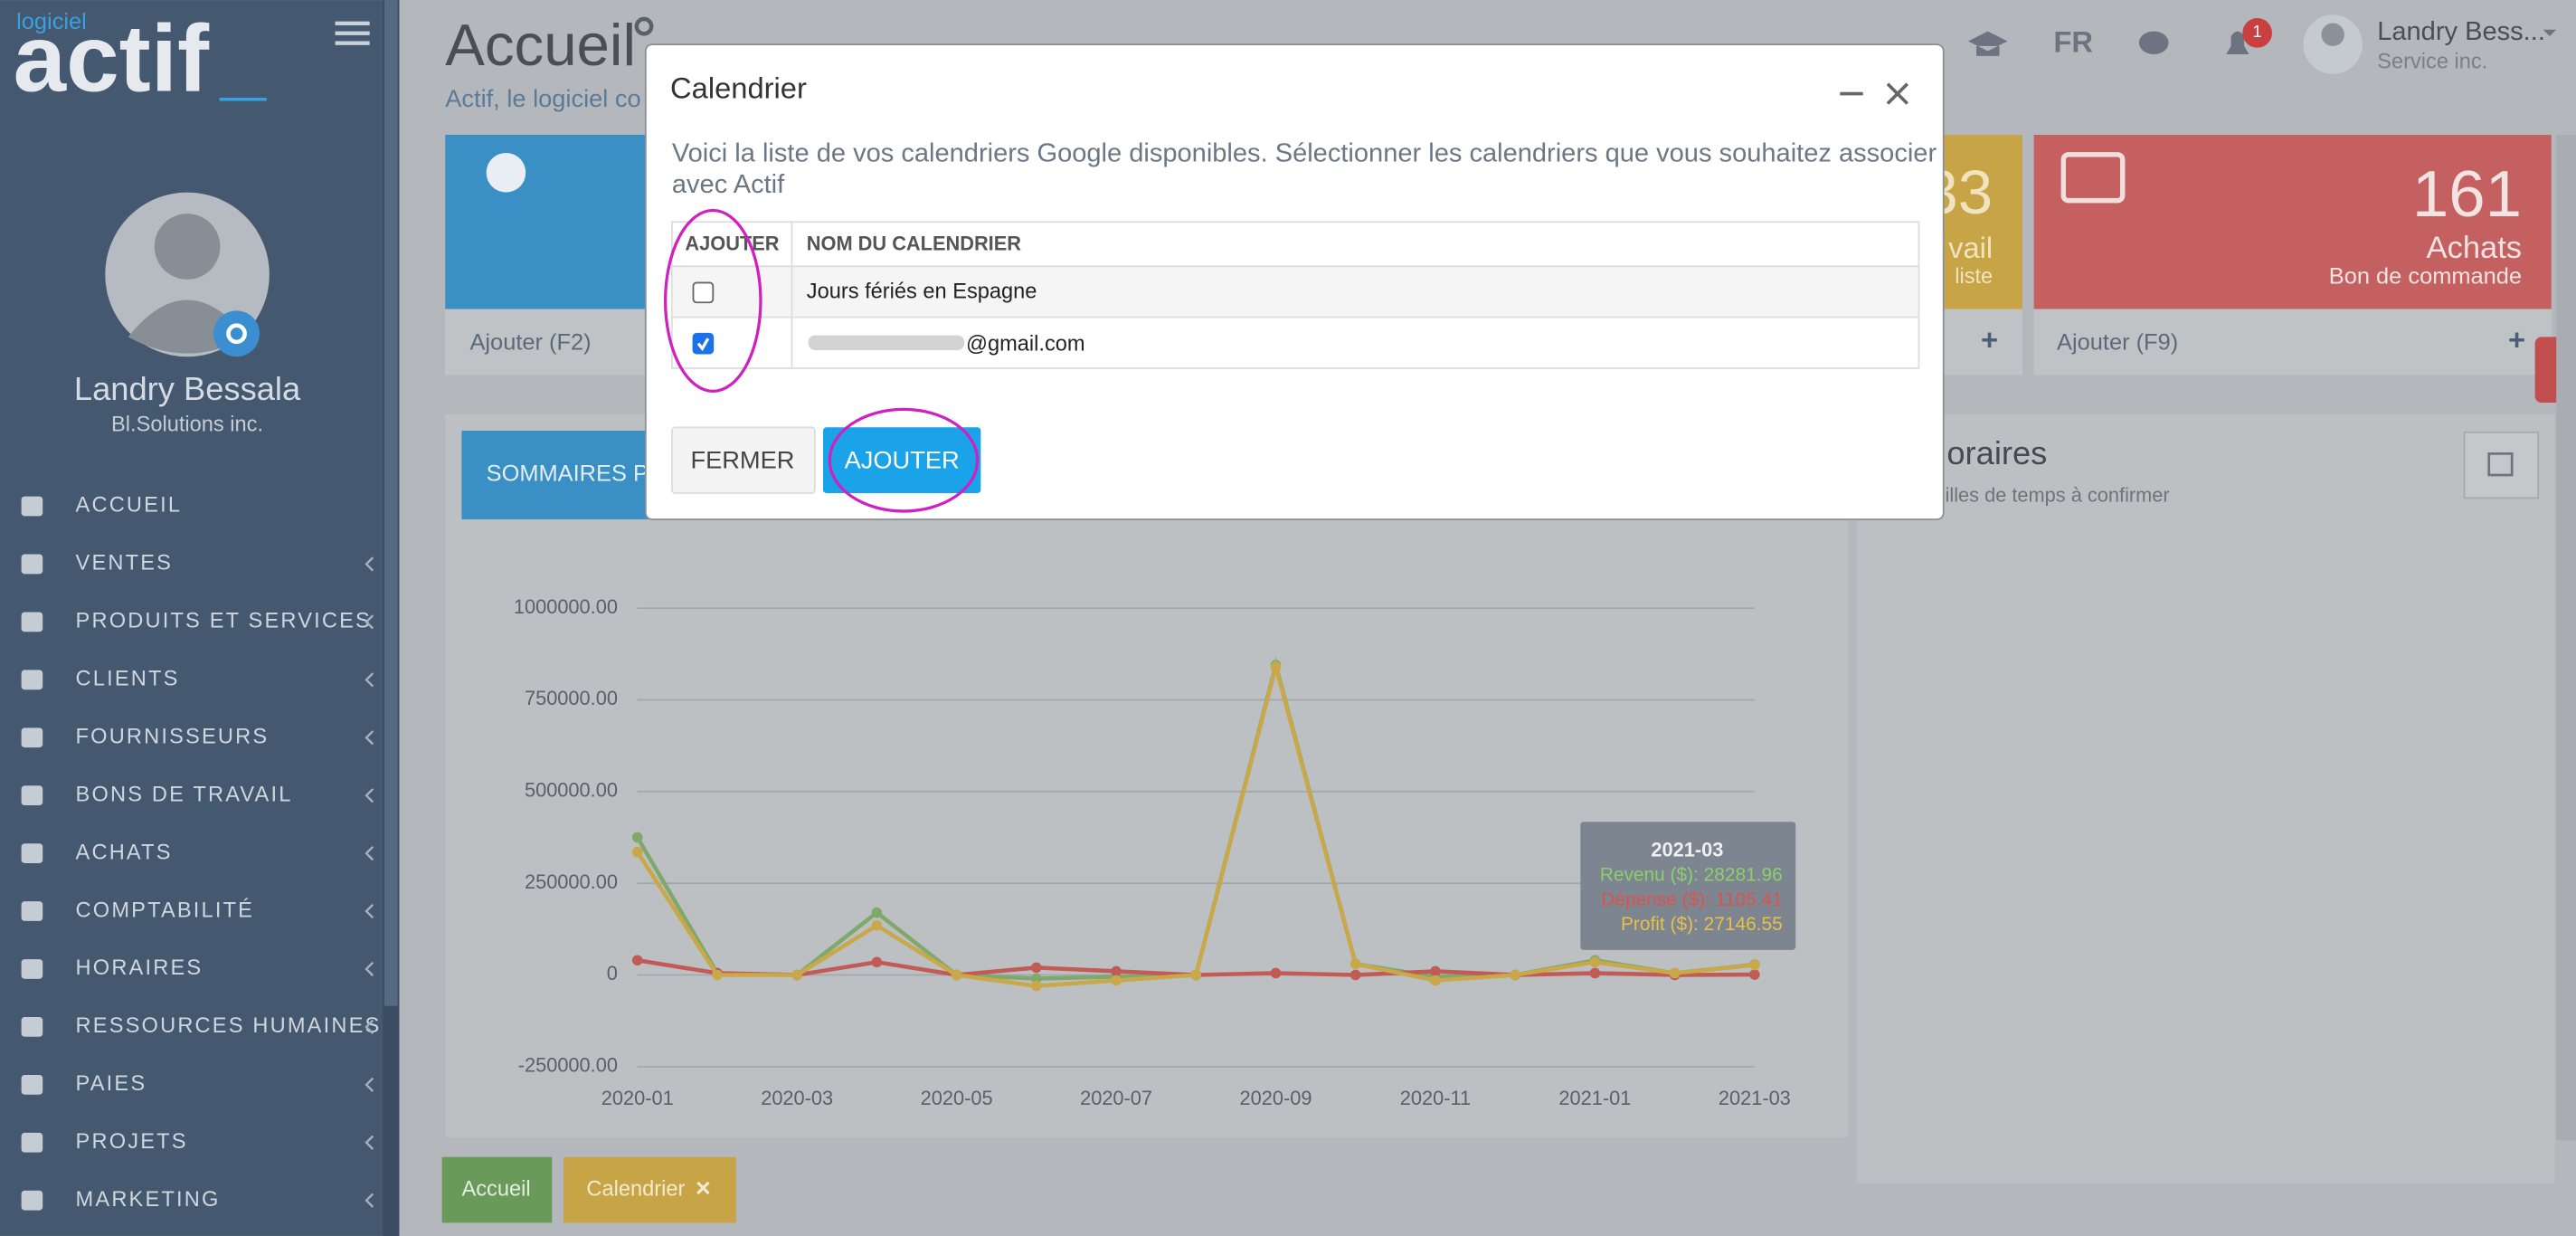  I want to click on customers-card, so click(545, 222).